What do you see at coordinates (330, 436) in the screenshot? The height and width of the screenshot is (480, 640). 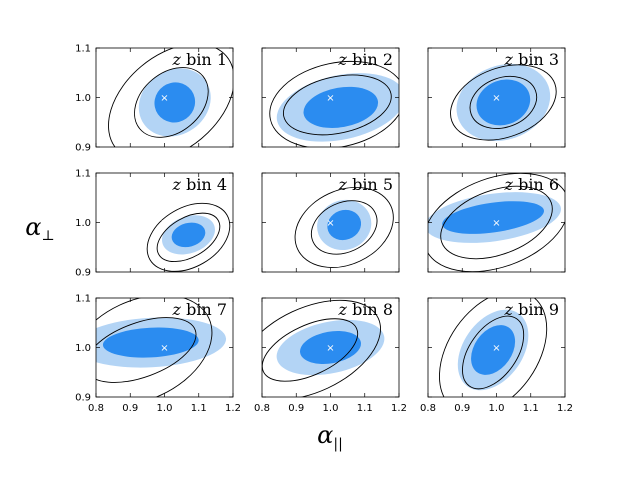 I see `x-axis-title: α||` at bounding box center [330, 436].